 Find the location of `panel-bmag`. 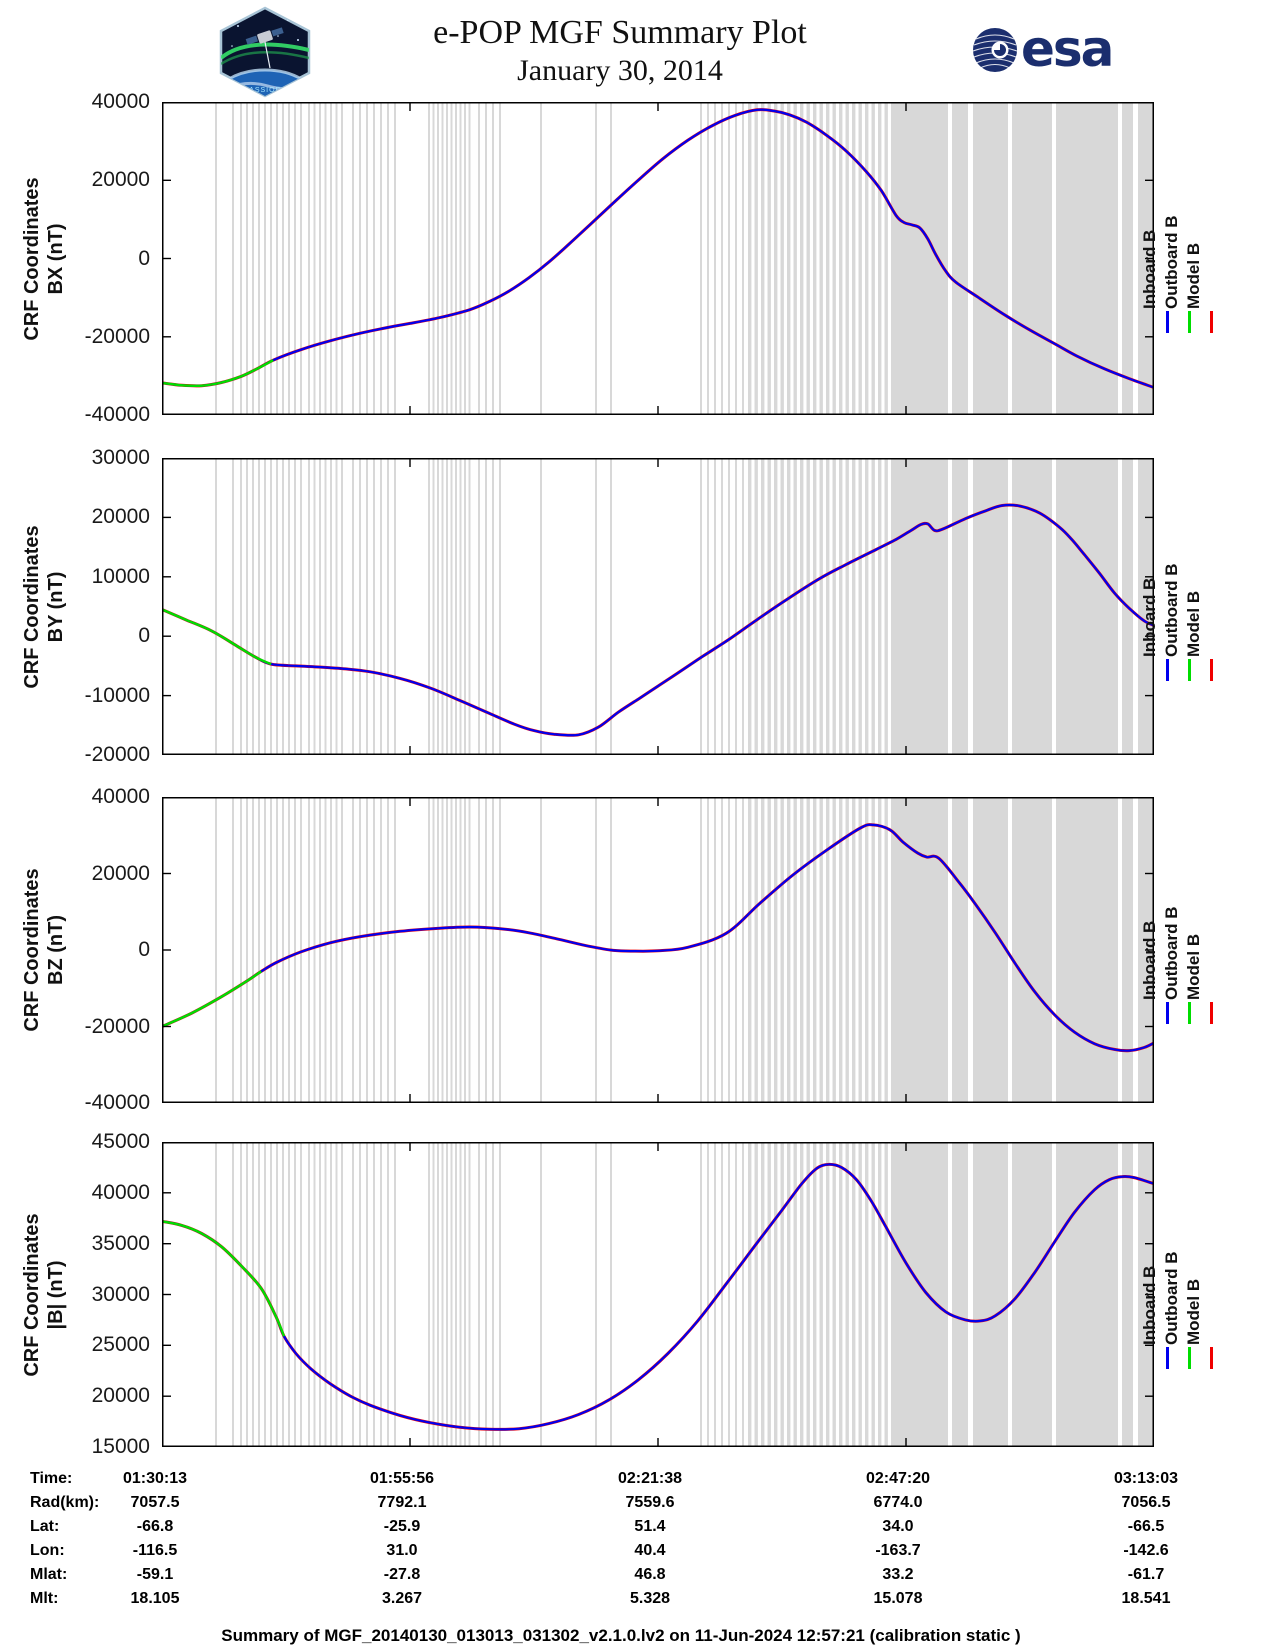

panel-bmag is located at coordinates (658, 1294).